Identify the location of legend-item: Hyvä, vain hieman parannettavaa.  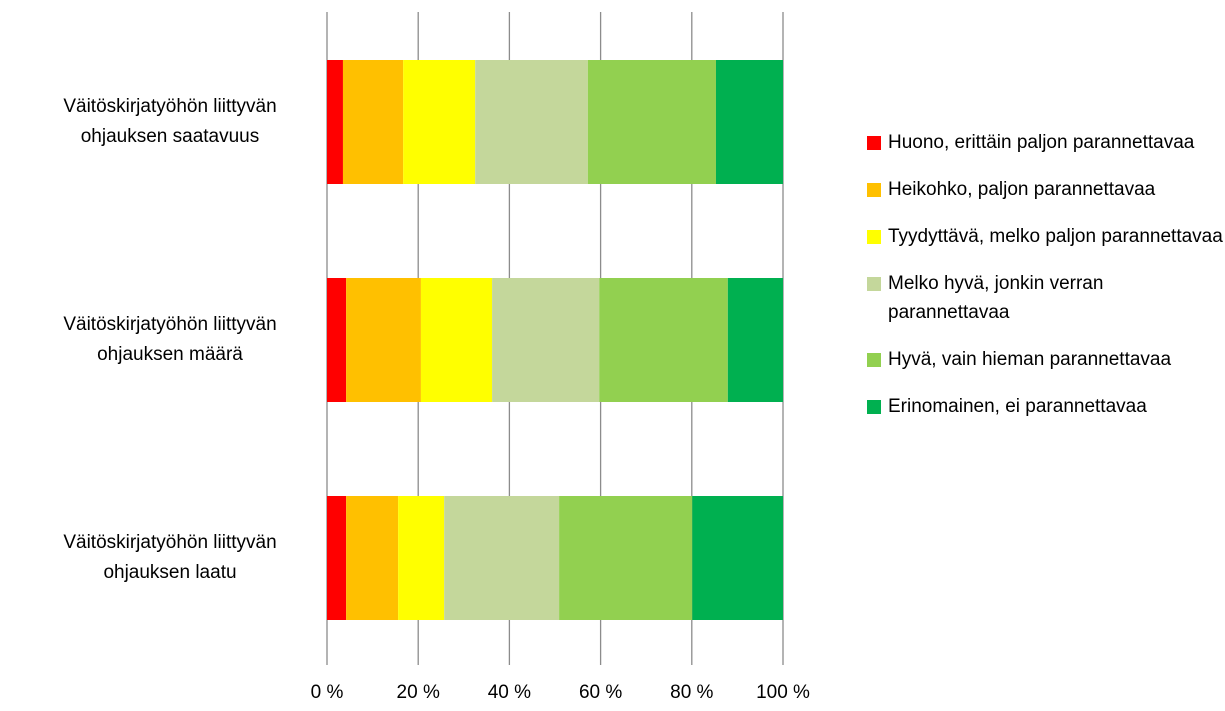
(1046, 359).